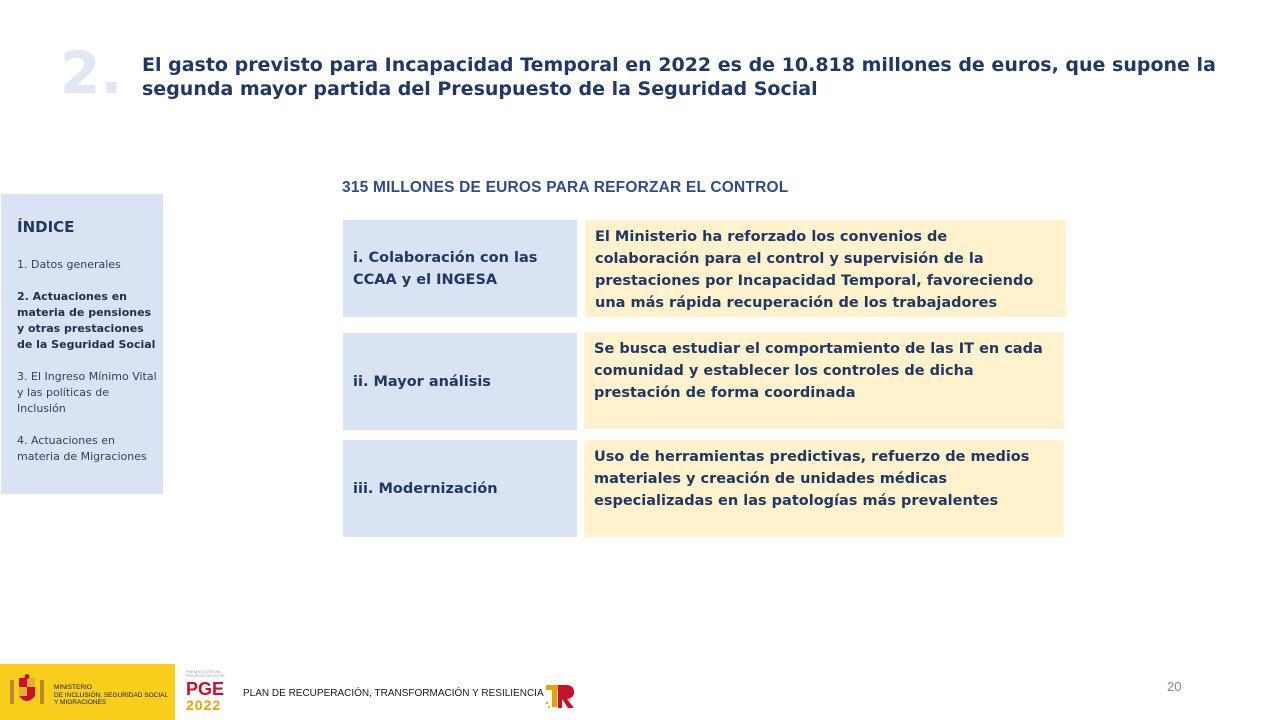 The image size is (1280, 720). What do you see at coordinates (204, 705) in the screenshot?
I see `pge-year: 2022` at bounding box center [204, 705].